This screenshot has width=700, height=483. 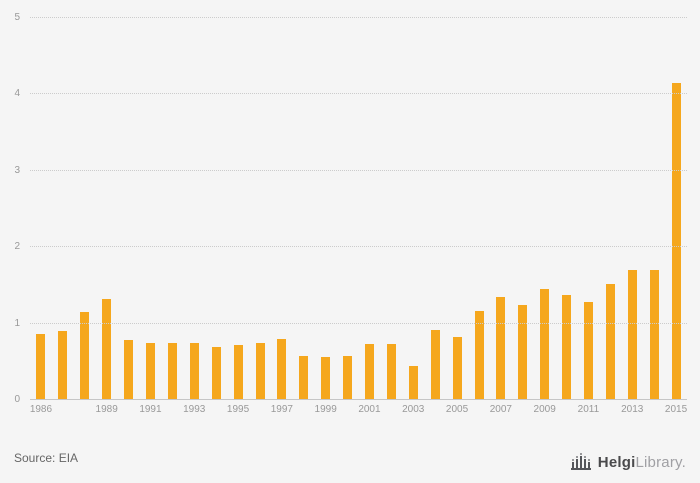 I want to click on x-tick-label-2009: 2009, so click(x=544, y=409).